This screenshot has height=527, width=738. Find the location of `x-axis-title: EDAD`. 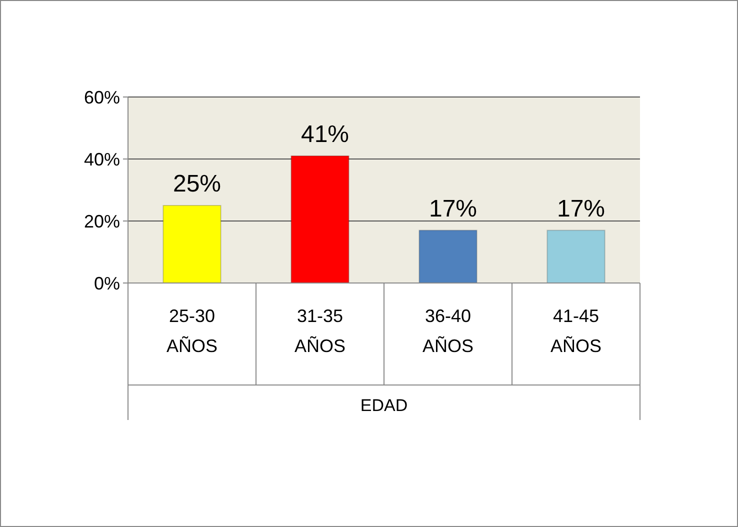

x-axis-title: EDAD is located at coordinates (384, 405).